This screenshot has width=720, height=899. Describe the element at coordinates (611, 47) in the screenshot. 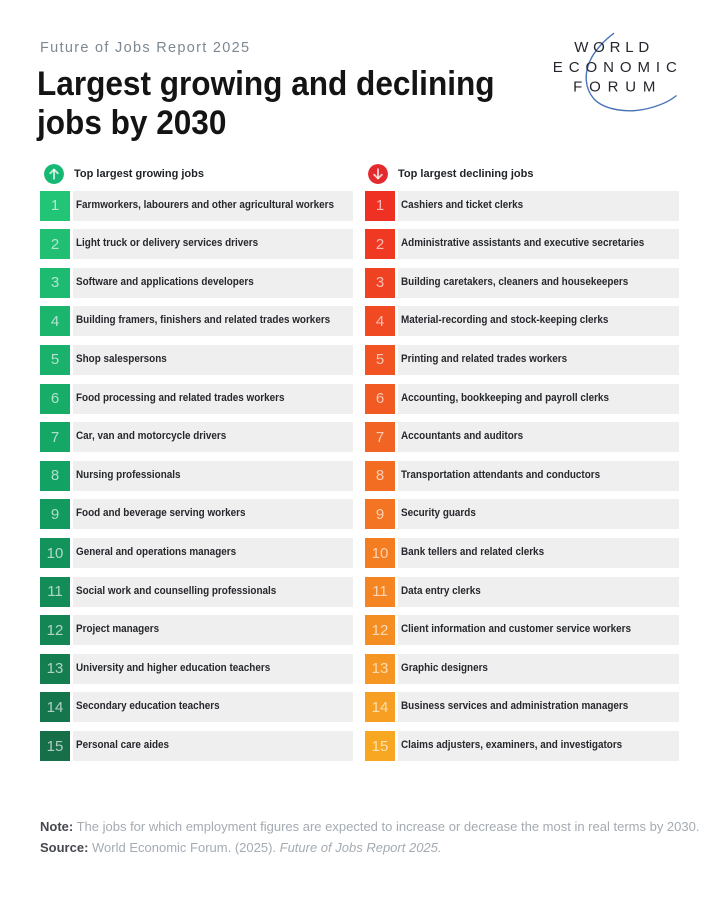

I see `svg-text: WORLD` at that location.